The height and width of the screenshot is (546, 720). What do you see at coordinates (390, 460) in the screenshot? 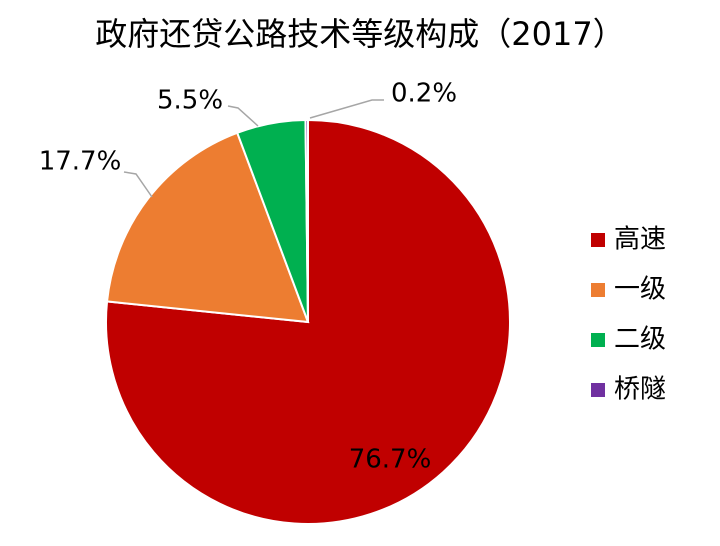
I see `data-label: 76.7%` at bounding box center [390, 460].